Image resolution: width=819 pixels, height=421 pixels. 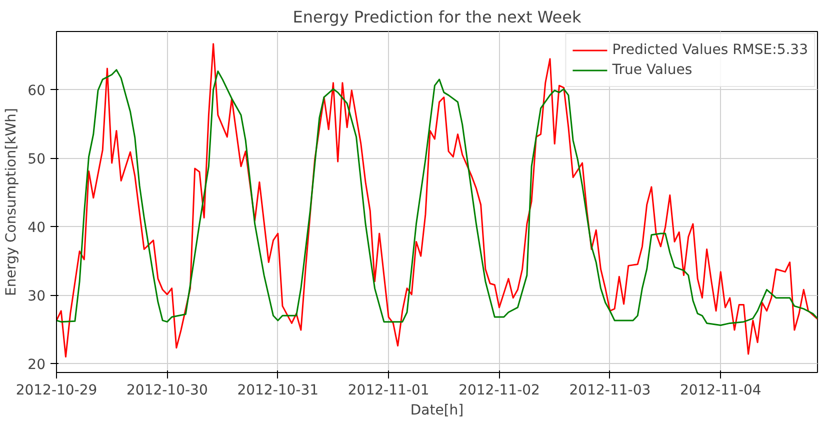 What do you see at coordinates (37, 91) in the screenshot?
I see `y-tick-label: 60` at bounding box center [37, 91].